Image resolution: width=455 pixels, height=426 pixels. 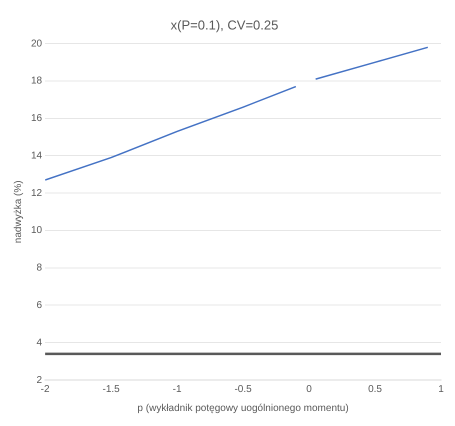 What do you see at coordinates (37, 193) in the screenshot?
I see `y-tick-label: 12` at bounding box center [37, 193].